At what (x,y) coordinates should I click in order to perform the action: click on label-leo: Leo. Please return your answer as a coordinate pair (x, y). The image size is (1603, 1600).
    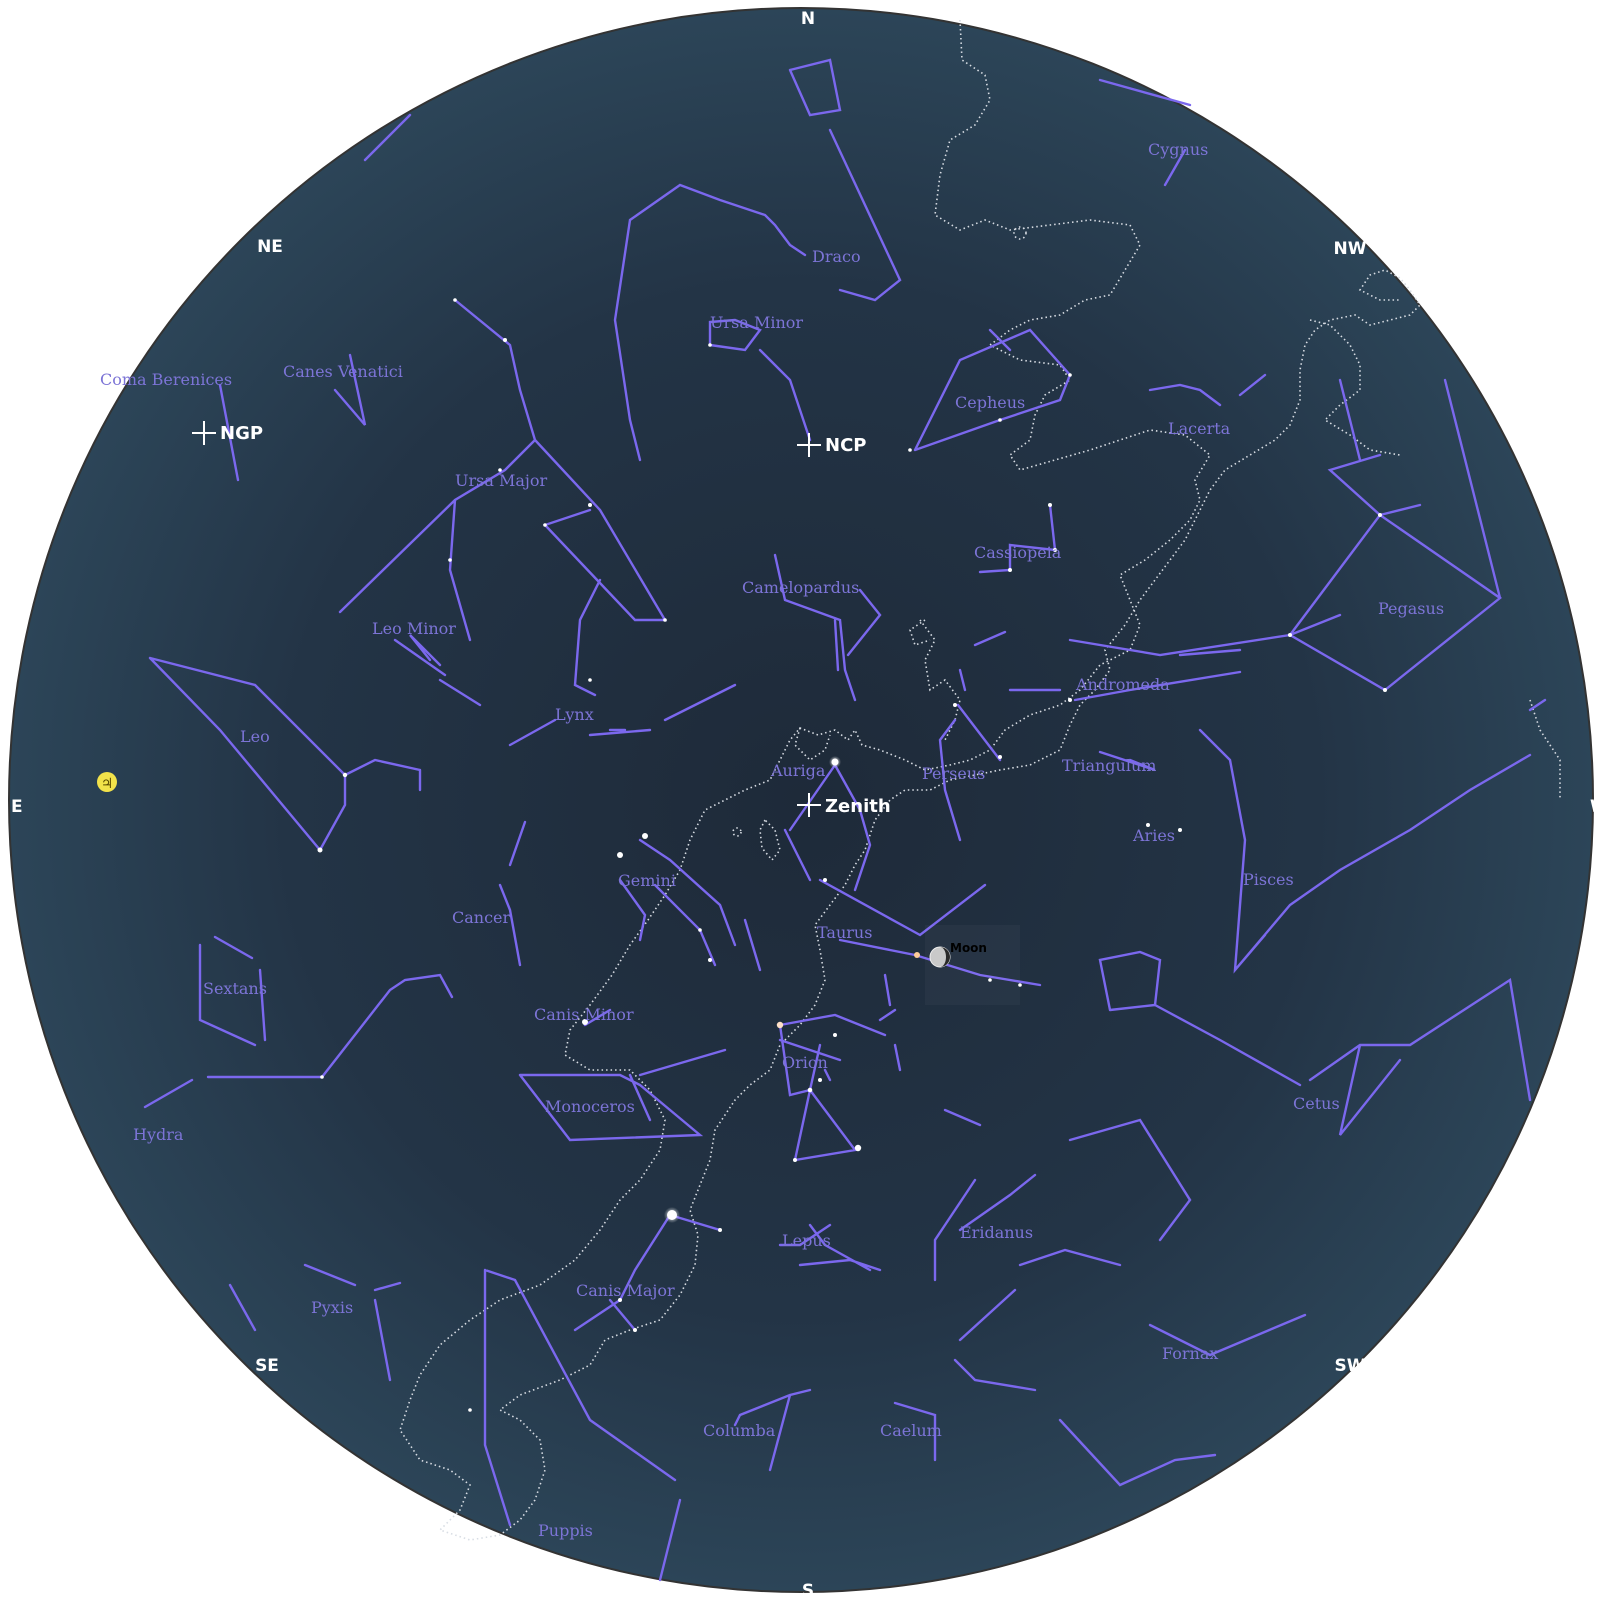
    Looking at the image, I should click on (255, 736).